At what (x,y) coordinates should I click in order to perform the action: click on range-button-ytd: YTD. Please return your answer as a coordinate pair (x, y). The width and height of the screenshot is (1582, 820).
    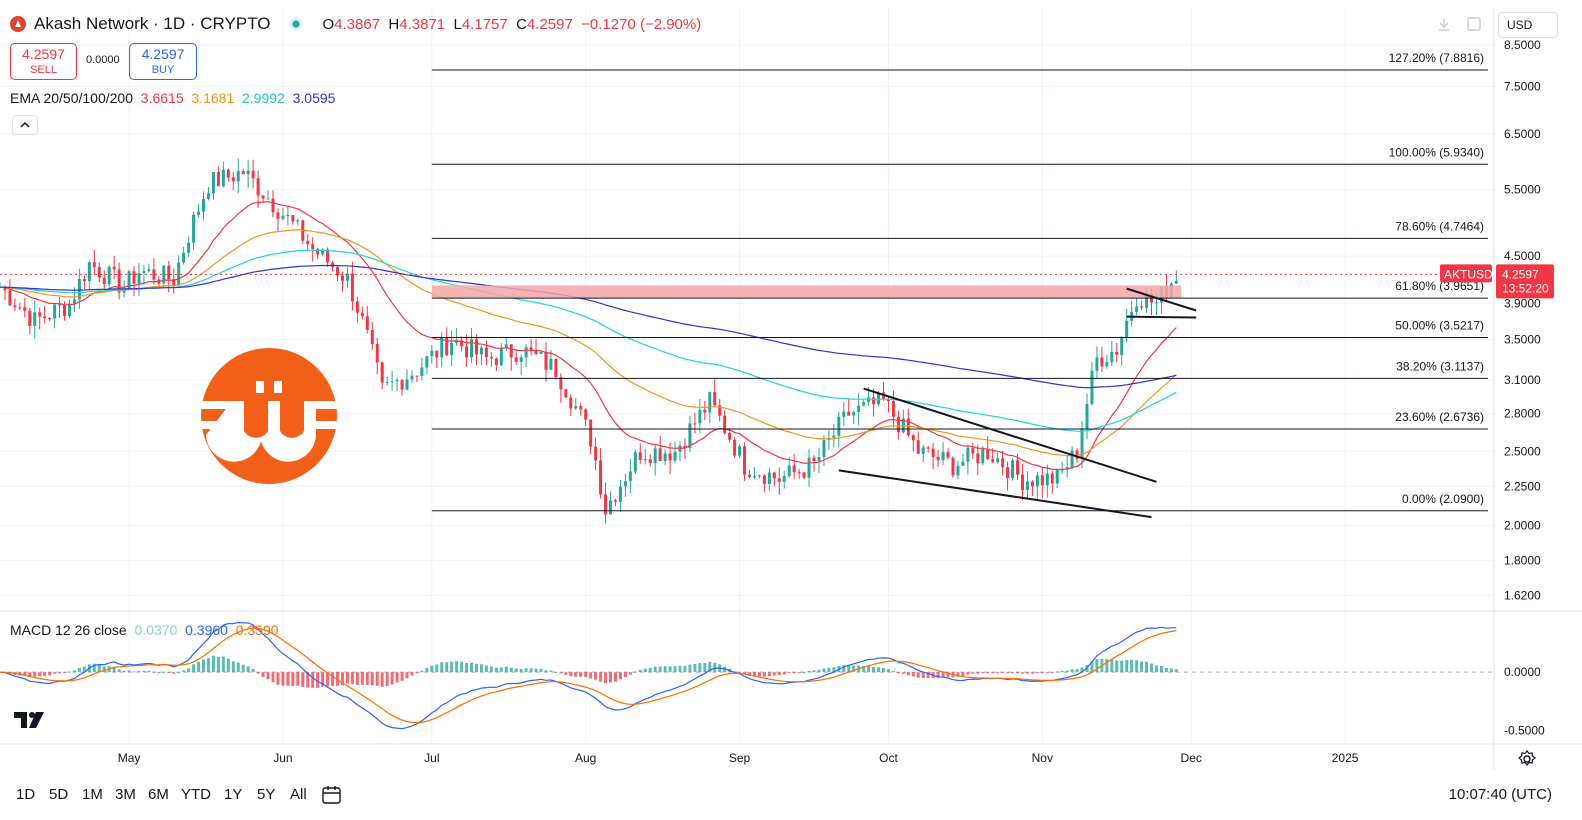
    Looking at the image, I should click on (196, 794).